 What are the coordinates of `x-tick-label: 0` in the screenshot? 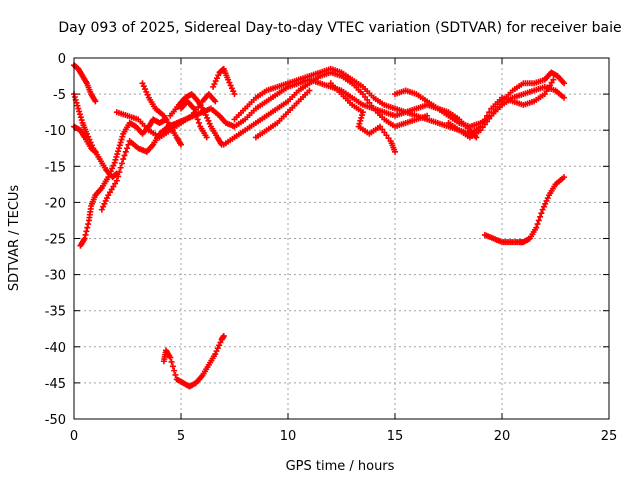 It's located at (74, 436).